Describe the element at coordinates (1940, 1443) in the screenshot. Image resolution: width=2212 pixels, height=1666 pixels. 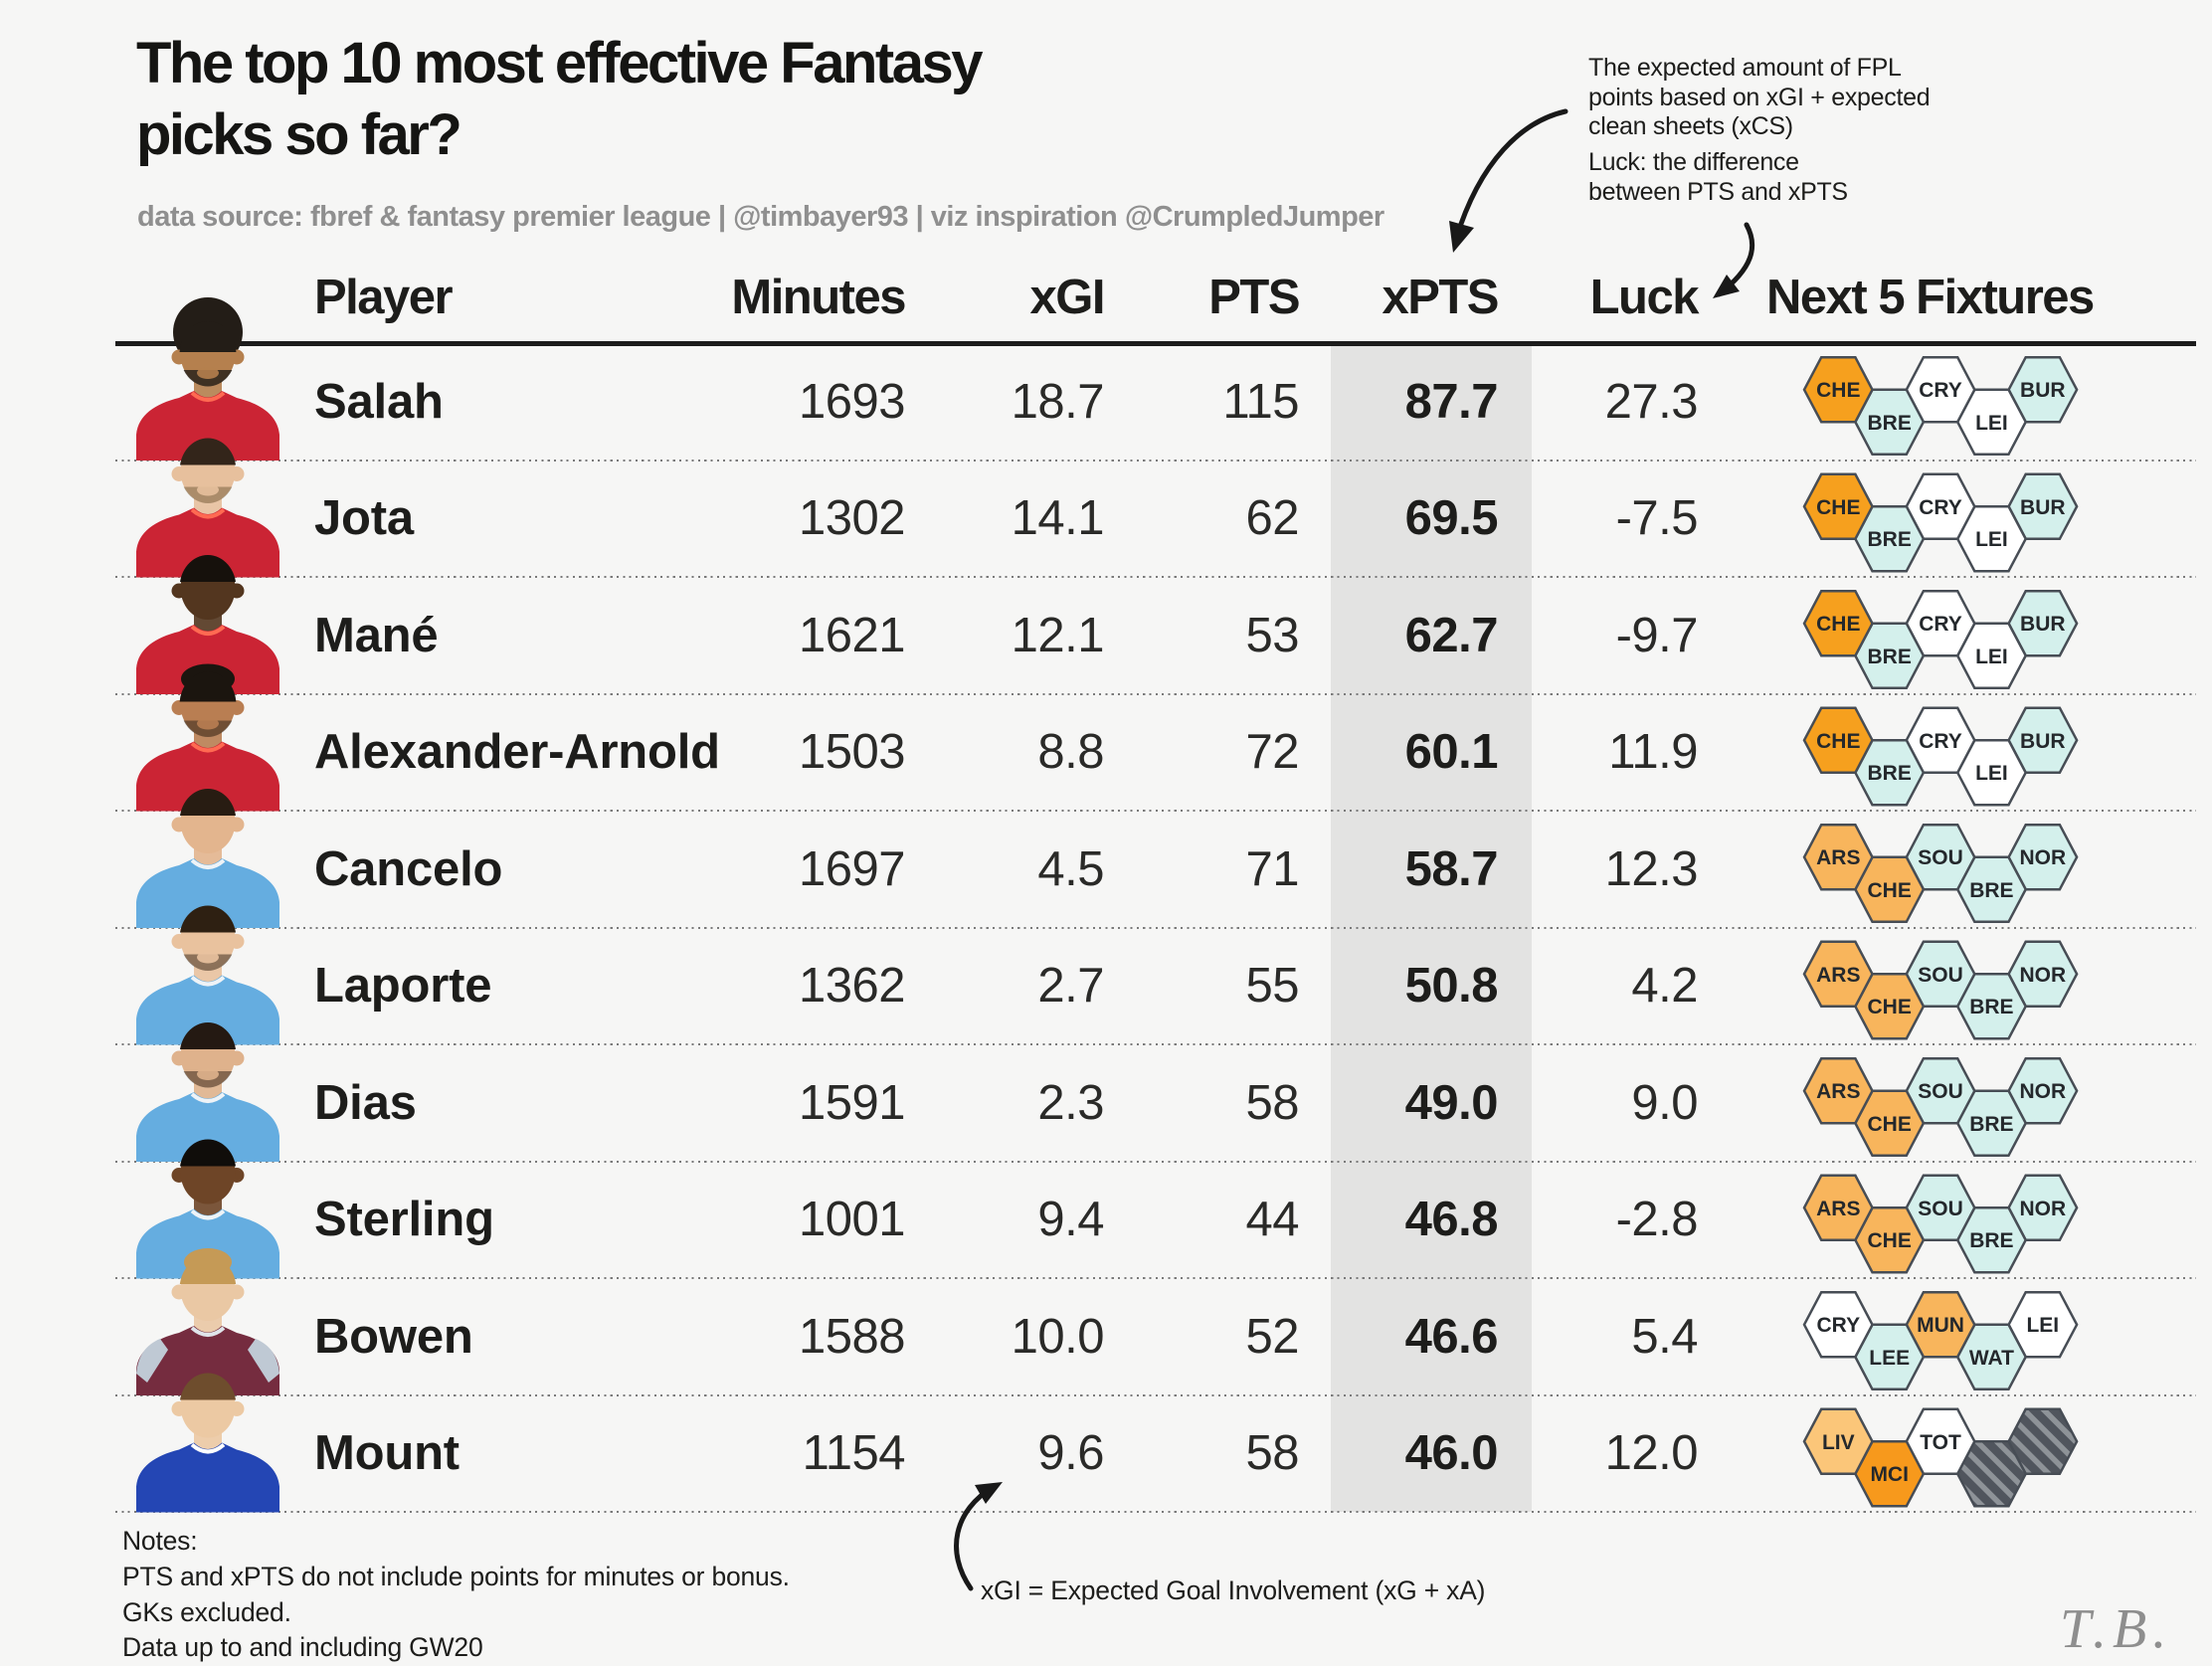
I see `svg-text: TOT` at that location.